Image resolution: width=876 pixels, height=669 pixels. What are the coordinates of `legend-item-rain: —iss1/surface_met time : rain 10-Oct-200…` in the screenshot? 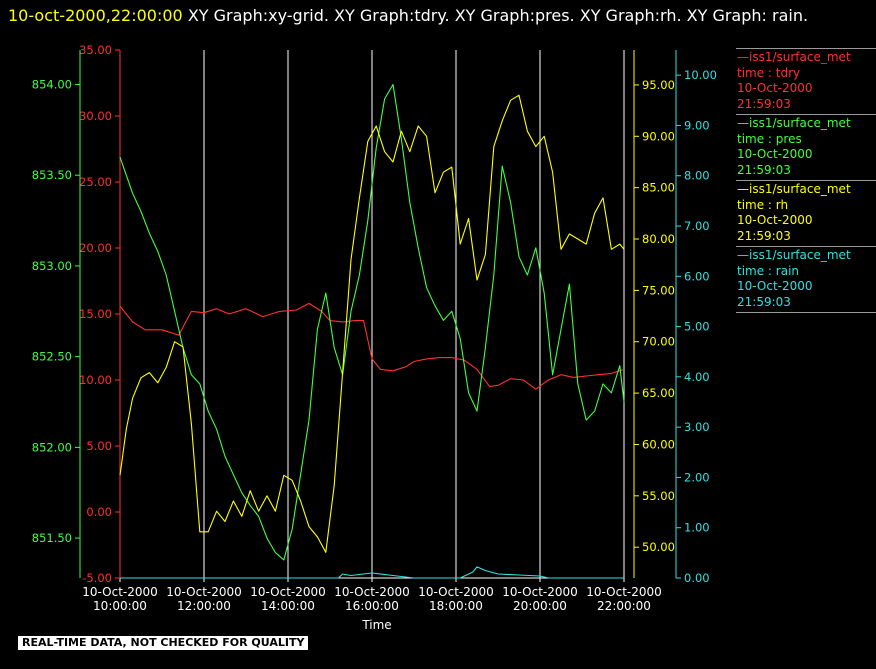 It's located at (806, 280).